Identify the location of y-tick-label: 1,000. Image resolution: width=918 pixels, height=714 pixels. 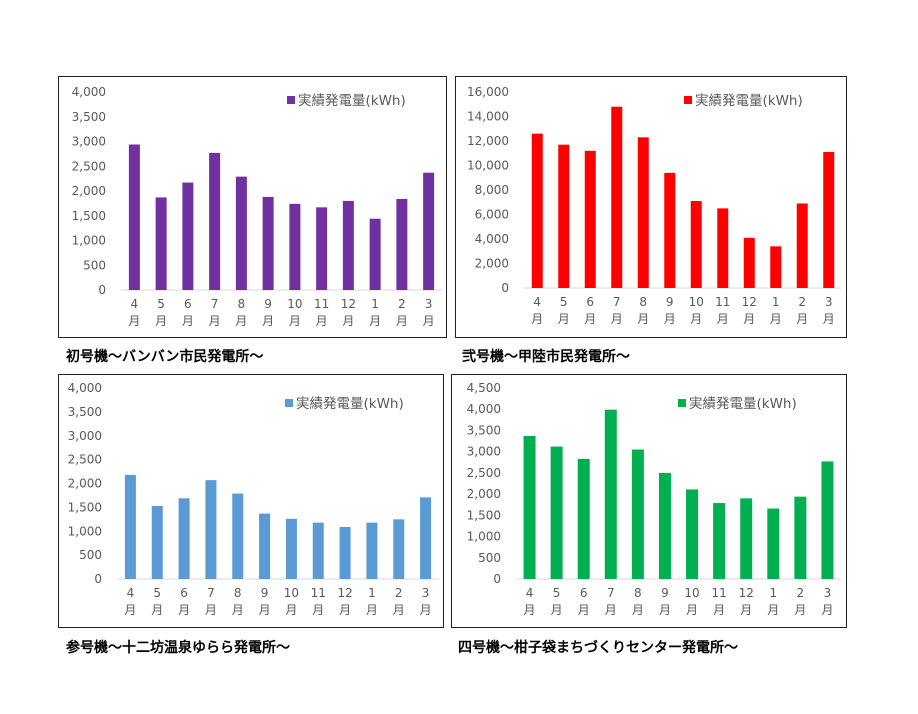
(85, 531).